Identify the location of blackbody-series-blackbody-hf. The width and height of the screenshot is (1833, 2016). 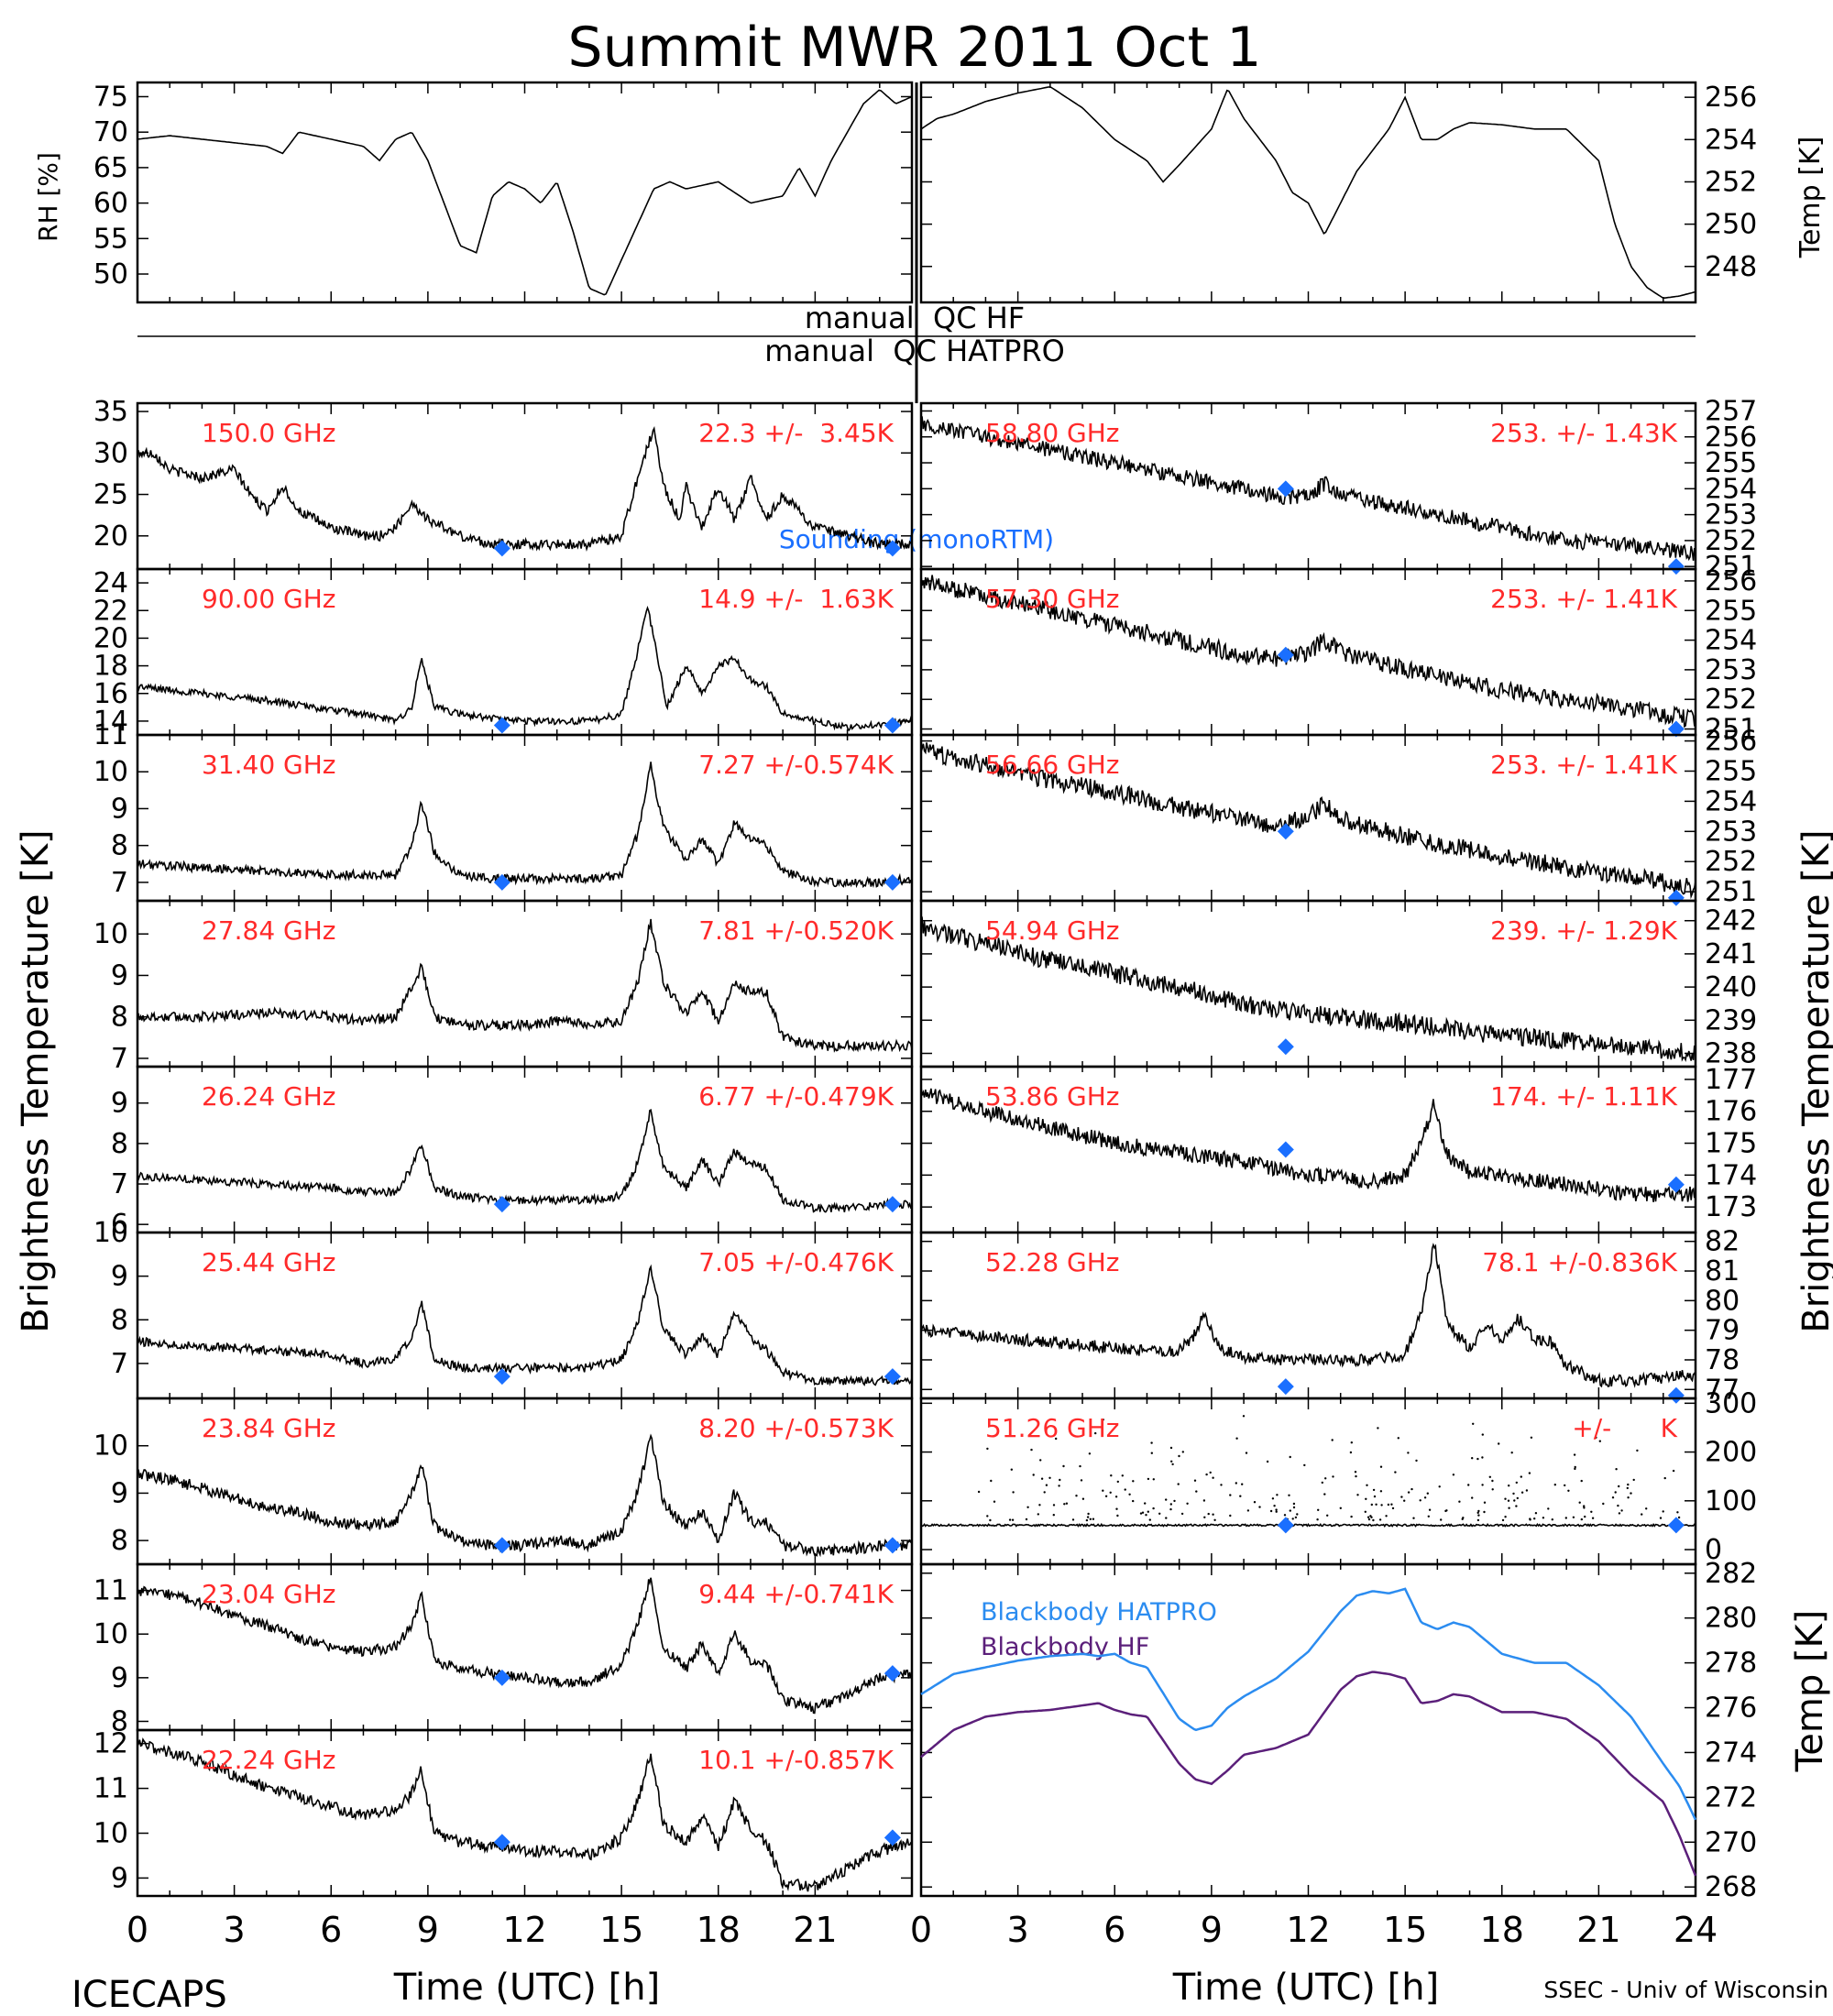
(1308, 1774).